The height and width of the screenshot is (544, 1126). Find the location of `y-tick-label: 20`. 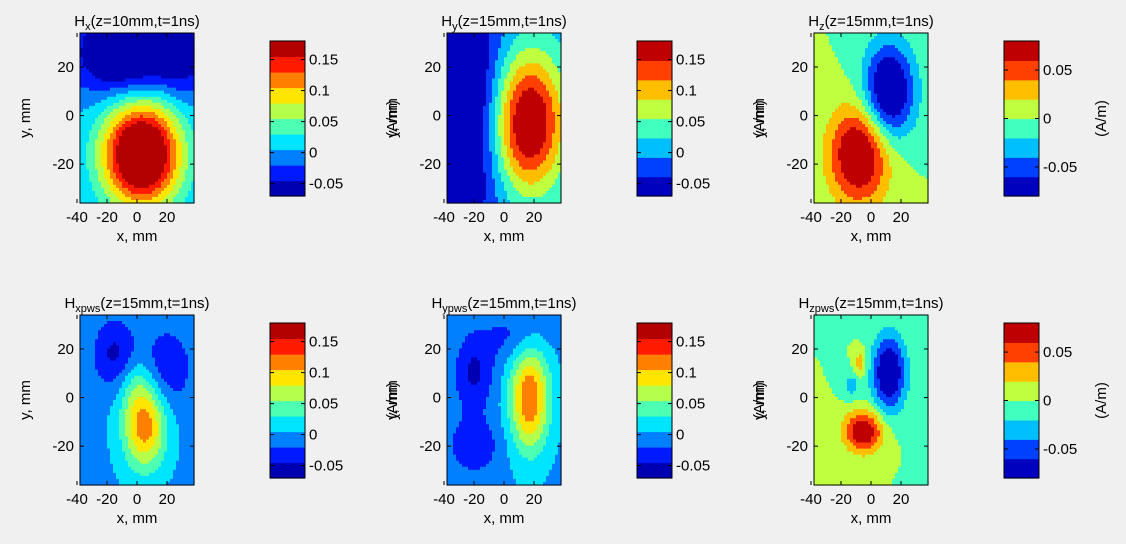

y-tick-label: 20 is located at coordinates (65, 67).